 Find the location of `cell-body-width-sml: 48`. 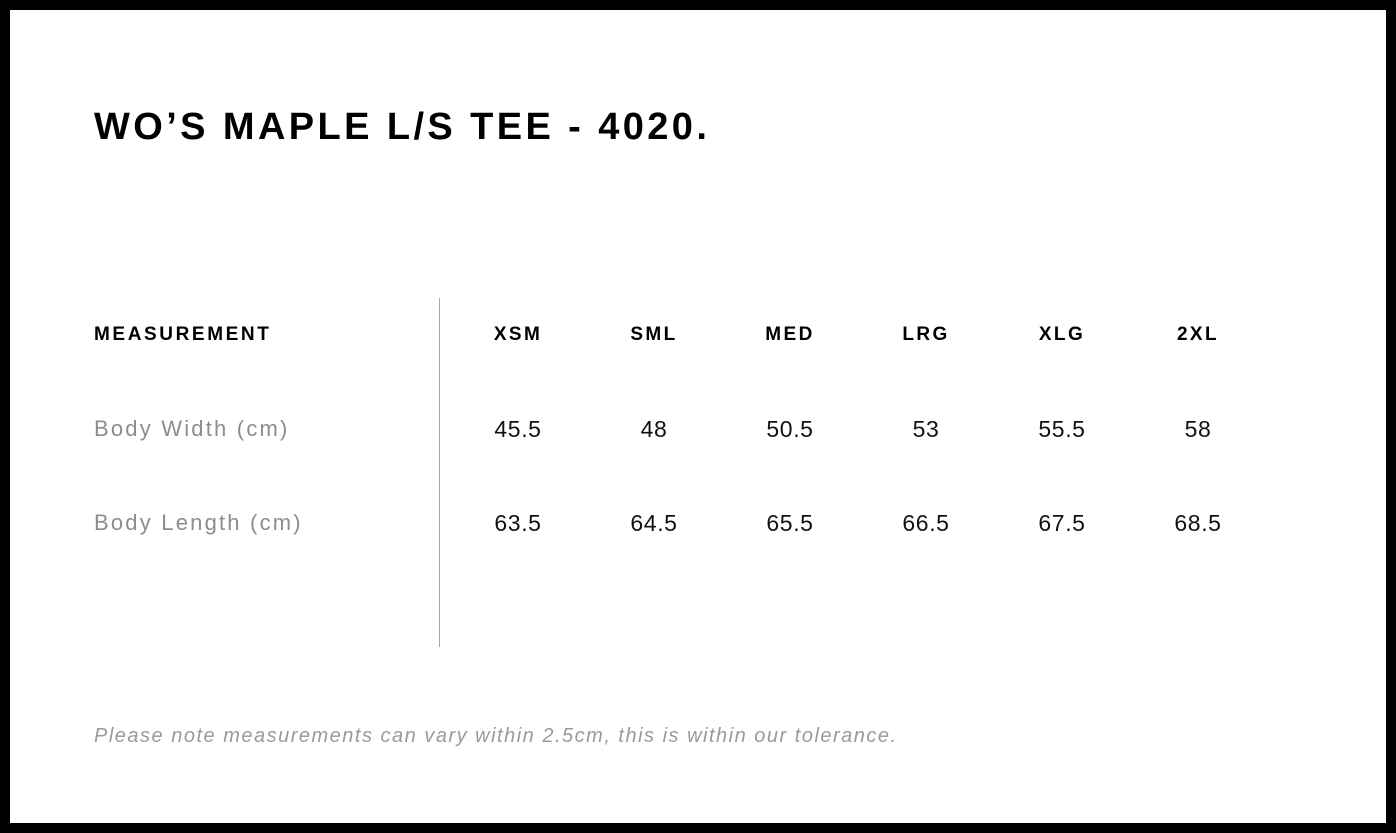

cell-body-width-sml: 48 is located at coordinates (654, 428).